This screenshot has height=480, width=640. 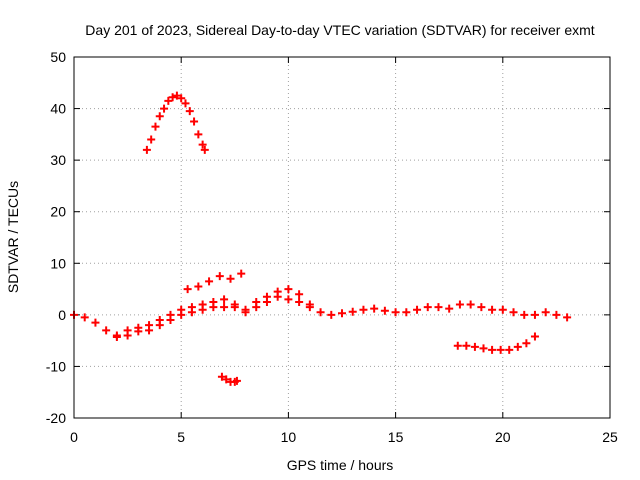 What do you see at coordinates (175, 122) in the screenshot?
I see `series-arc` at bounding box center [175, 122].